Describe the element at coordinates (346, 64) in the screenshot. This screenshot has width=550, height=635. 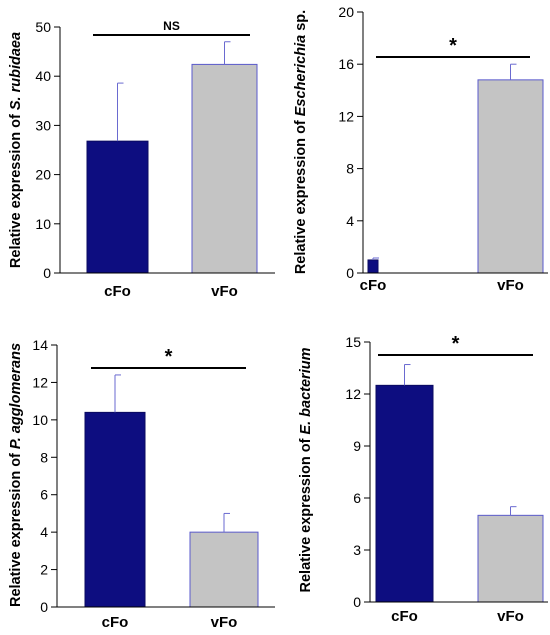
I see `y-tick-label: 16` at that location.